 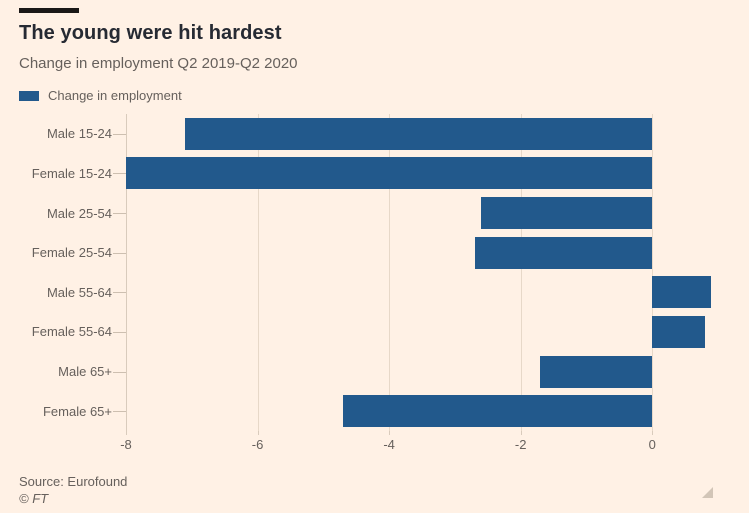 What do you see at coordinates (520, 444) in the screenshot?
I see `x-axis-tick-label: -2` at bounding box center [520, 444].